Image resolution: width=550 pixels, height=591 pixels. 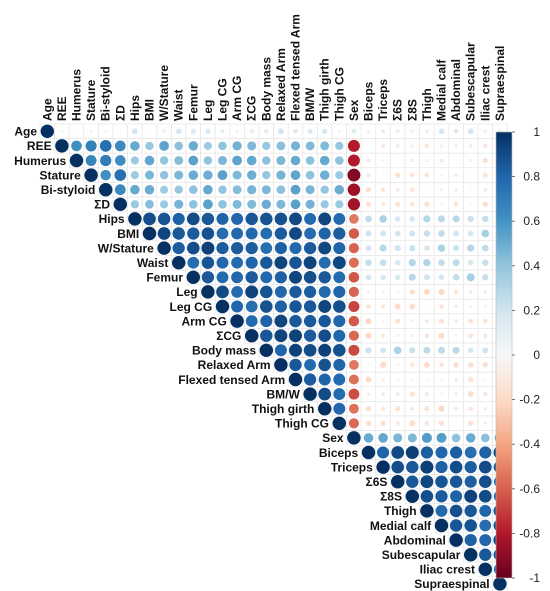 What do you see at coordinates (398, 110) in the screenshot?
I see `col-label-sum6s: Σ6S` at bounding box center [398, 110].